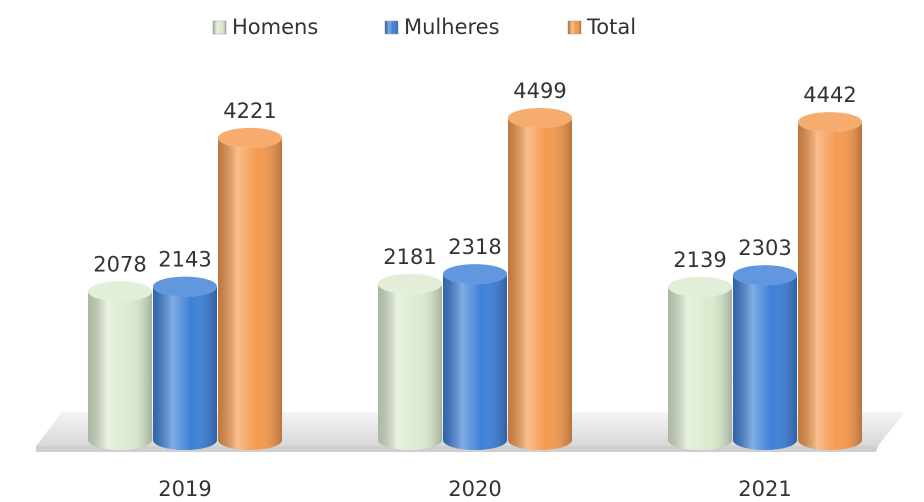 This screenshot has height=502, width=924. I want to click on legend-label: Mulheres, so click(452, 27).